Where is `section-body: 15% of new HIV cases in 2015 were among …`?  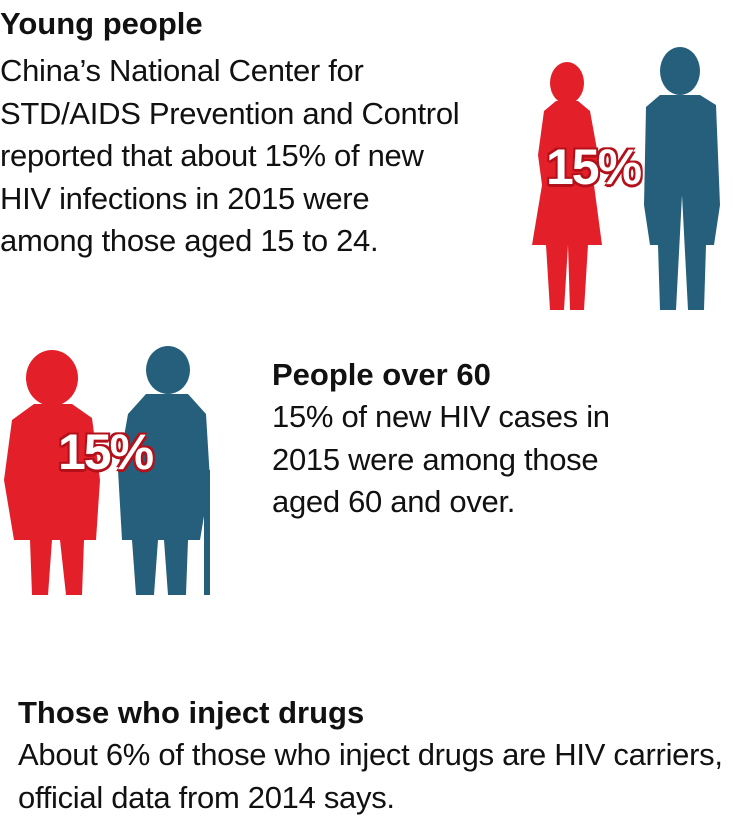 section-body: 15% of new HIV cases in 2015 were among … is located at coordinates (441, 459).